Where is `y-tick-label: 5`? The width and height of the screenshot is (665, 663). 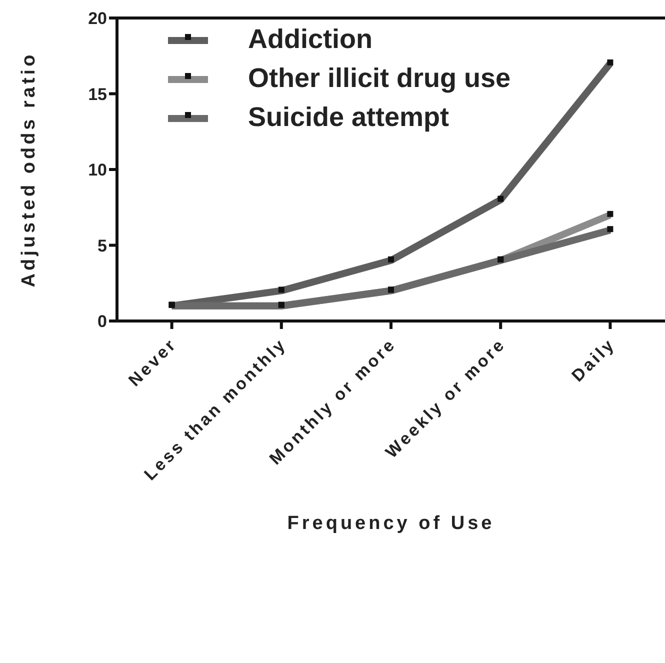 y-tick-label: 5 is located at coordinates (102, 246).